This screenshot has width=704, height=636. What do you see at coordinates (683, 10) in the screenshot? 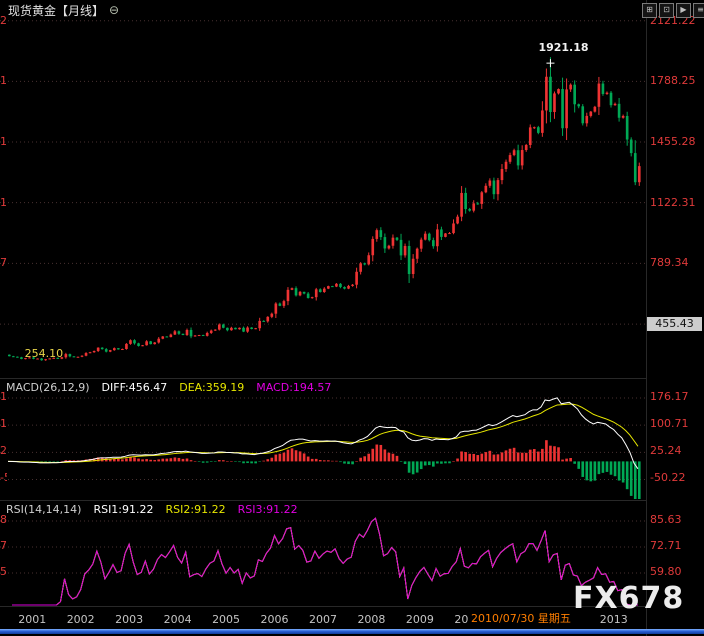
I see `play-forward-icon: ▶` at bounding box center [683, 10].